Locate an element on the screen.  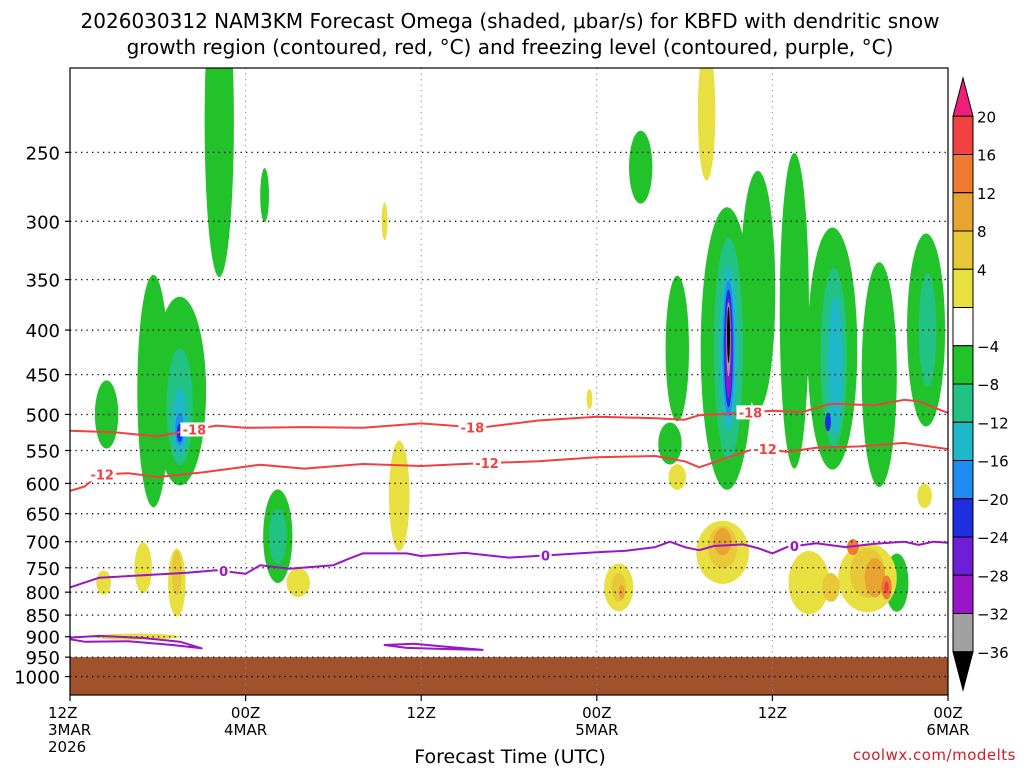
y-tick-label: 700 is located at coordinates (43, 543).